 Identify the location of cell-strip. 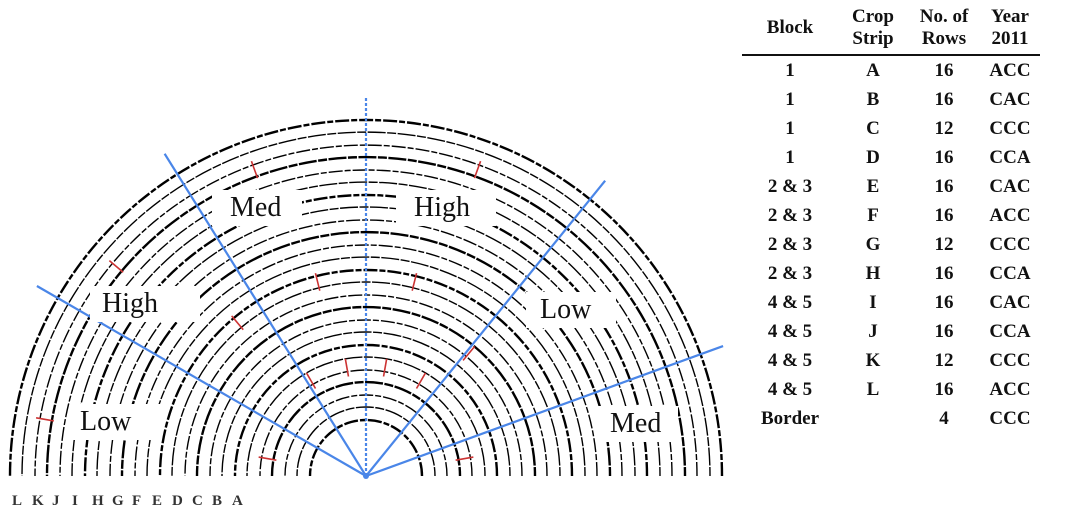
(873, 418).